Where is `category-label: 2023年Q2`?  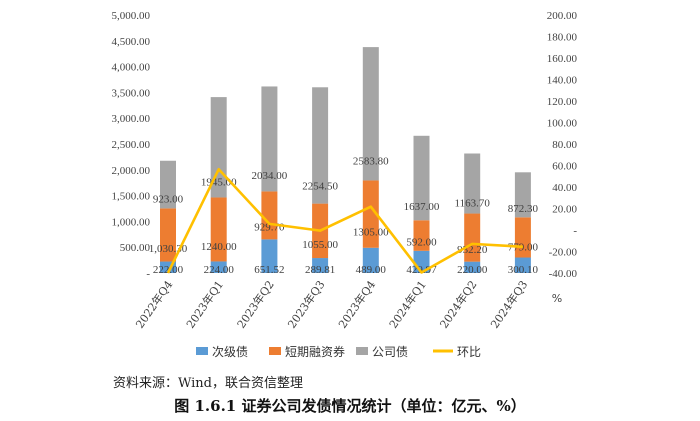
category-label: 2023年Q2 is located at coordinates (255, 304).